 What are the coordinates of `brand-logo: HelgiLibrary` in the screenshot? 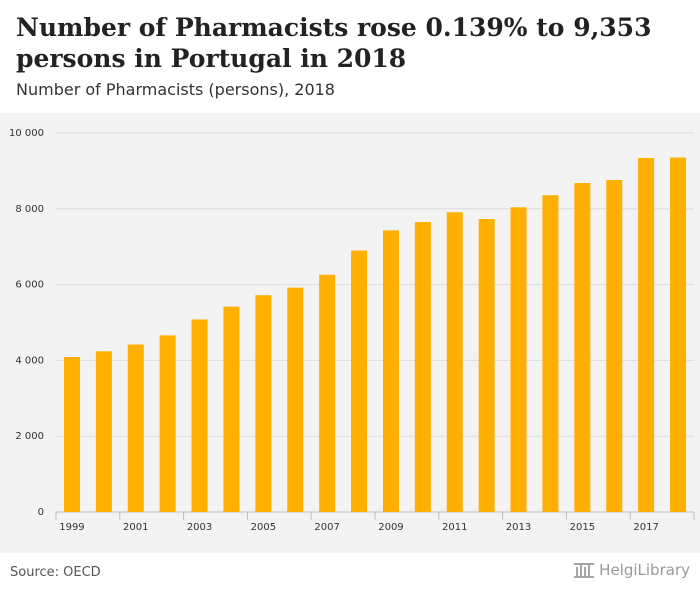 It's located at (631, 570).